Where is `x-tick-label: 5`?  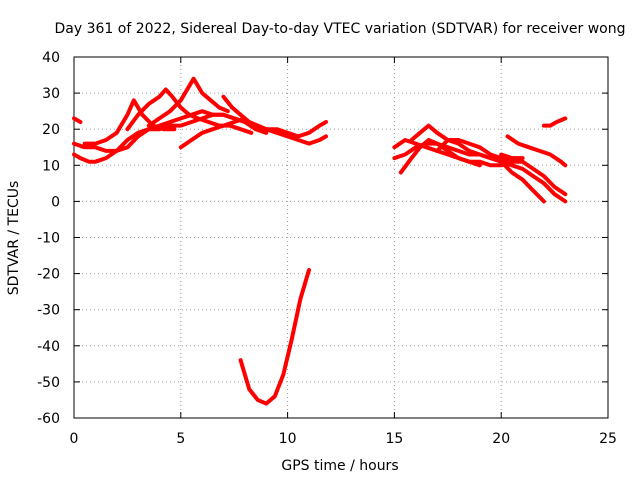
x-tick-label: 5 is located at coordinates (180, 439).